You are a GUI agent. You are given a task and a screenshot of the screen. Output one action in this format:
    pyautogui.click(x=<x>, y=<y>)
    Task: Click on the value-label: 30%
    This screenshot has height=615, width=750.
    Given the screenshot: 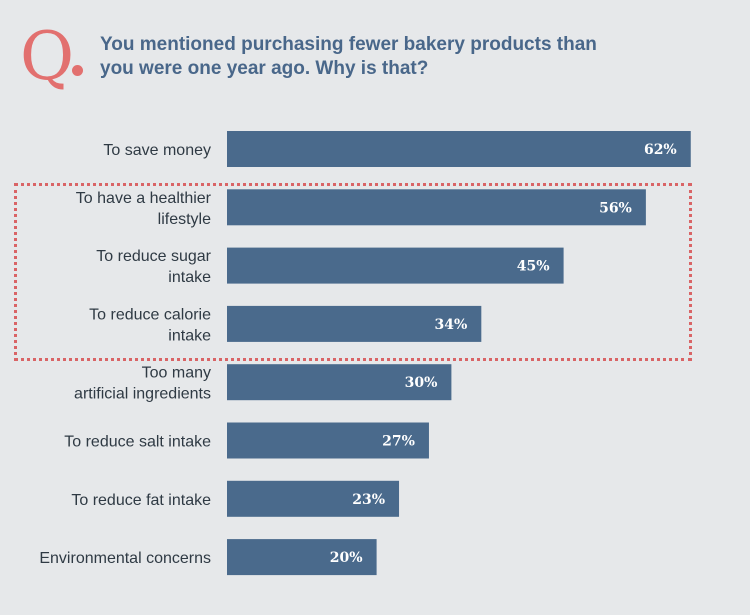 What is the action you would take?
    pyautogui.click(x=421, y=383)
    